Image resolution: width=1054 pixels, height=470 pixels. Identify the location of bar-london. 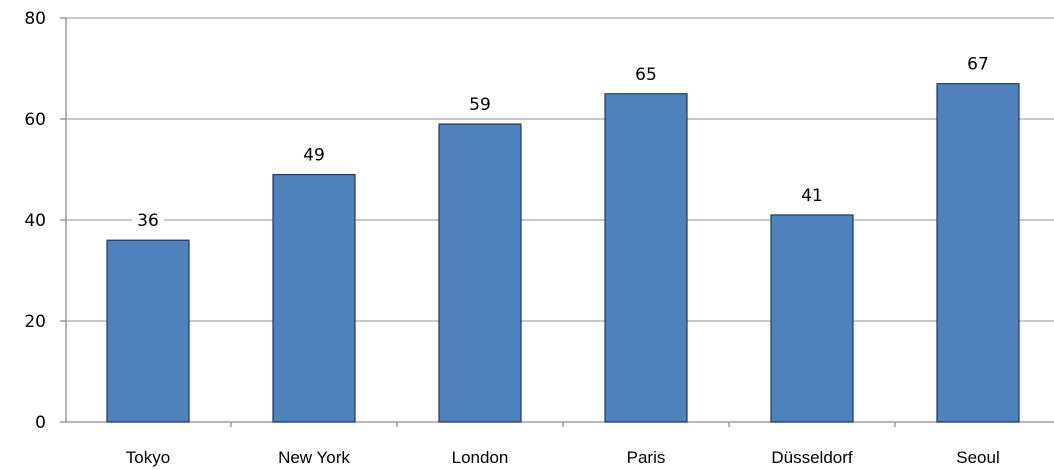
(480, 273).